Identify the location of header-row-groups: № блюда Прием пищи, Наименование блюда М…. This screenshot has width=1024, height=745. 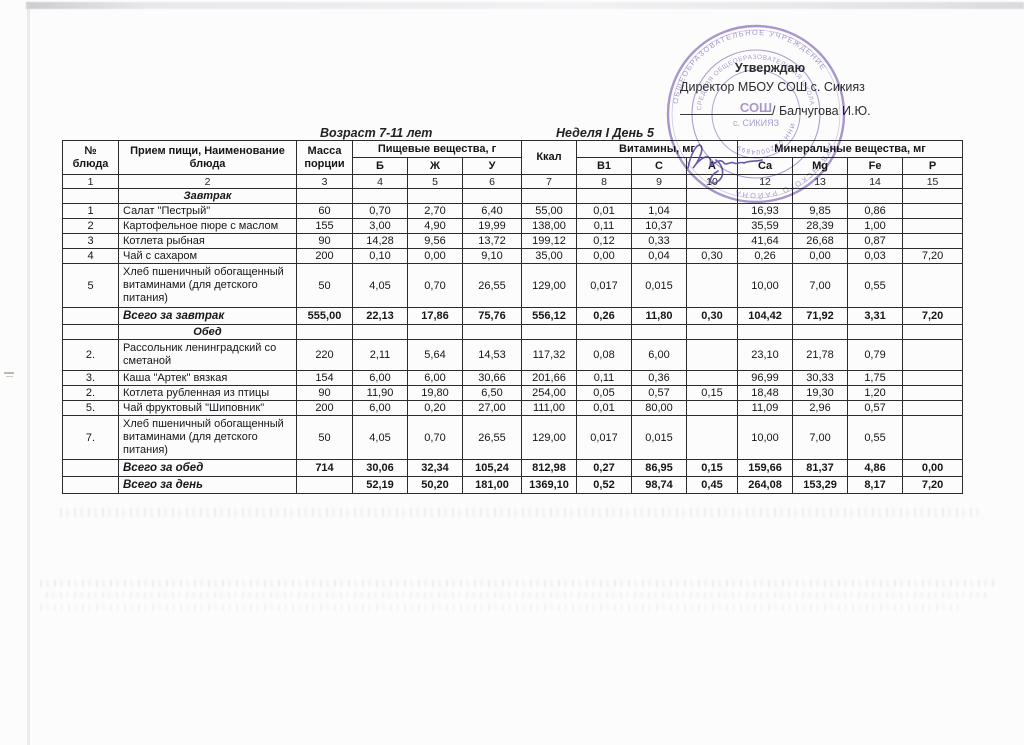
(513, 157).